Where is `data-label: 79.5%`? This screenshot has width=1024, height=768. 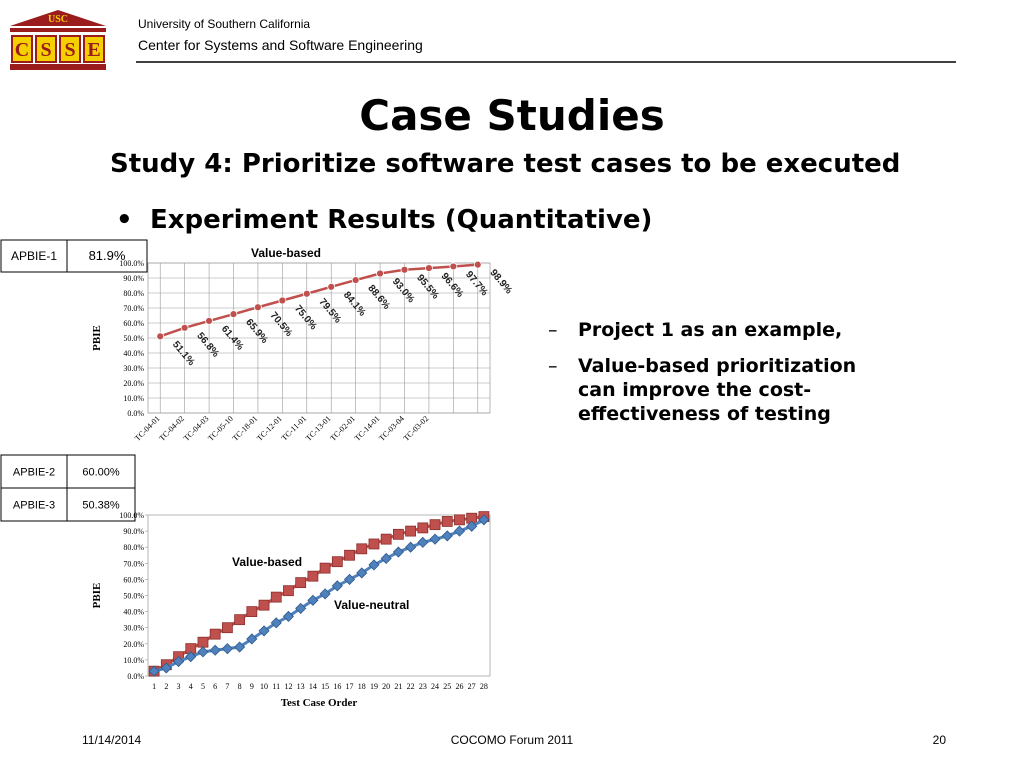
data-label: 79.5% is located at coordinates (329, 311).